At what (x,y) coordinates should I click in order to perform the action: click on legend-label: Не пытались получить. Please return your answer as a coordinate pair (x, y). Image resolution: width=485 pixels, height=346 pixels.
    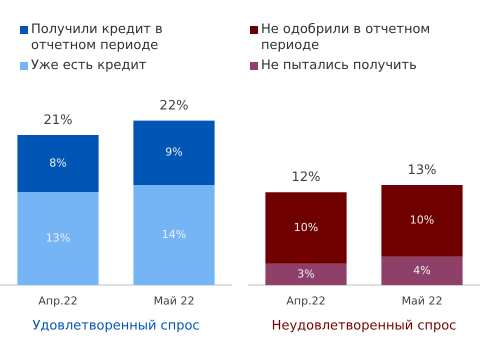
    Looking at the image, I should click on (339, 66).